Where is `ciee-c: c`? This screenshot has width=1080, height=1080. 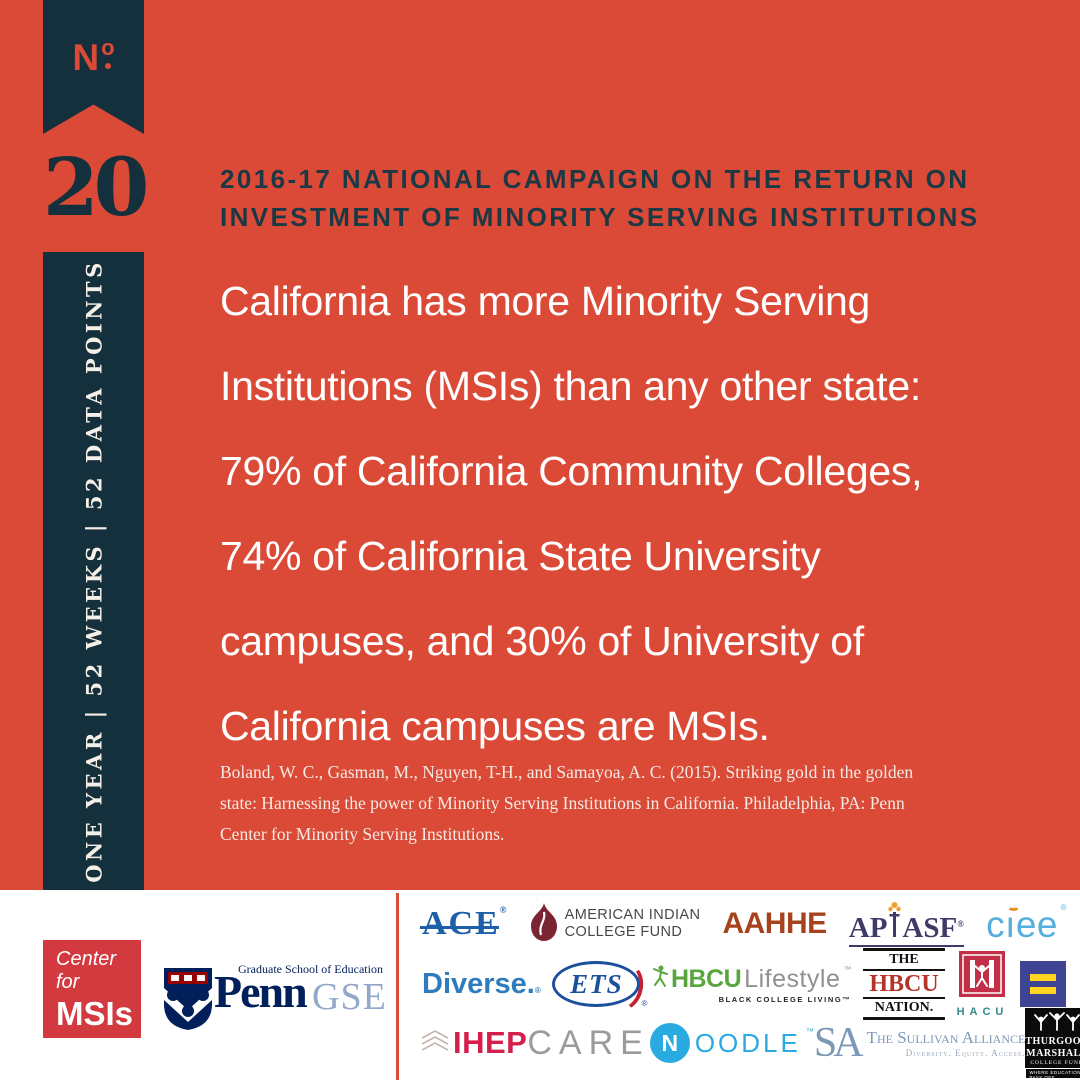
ciee-c: c is located at coordinates (996, 924).